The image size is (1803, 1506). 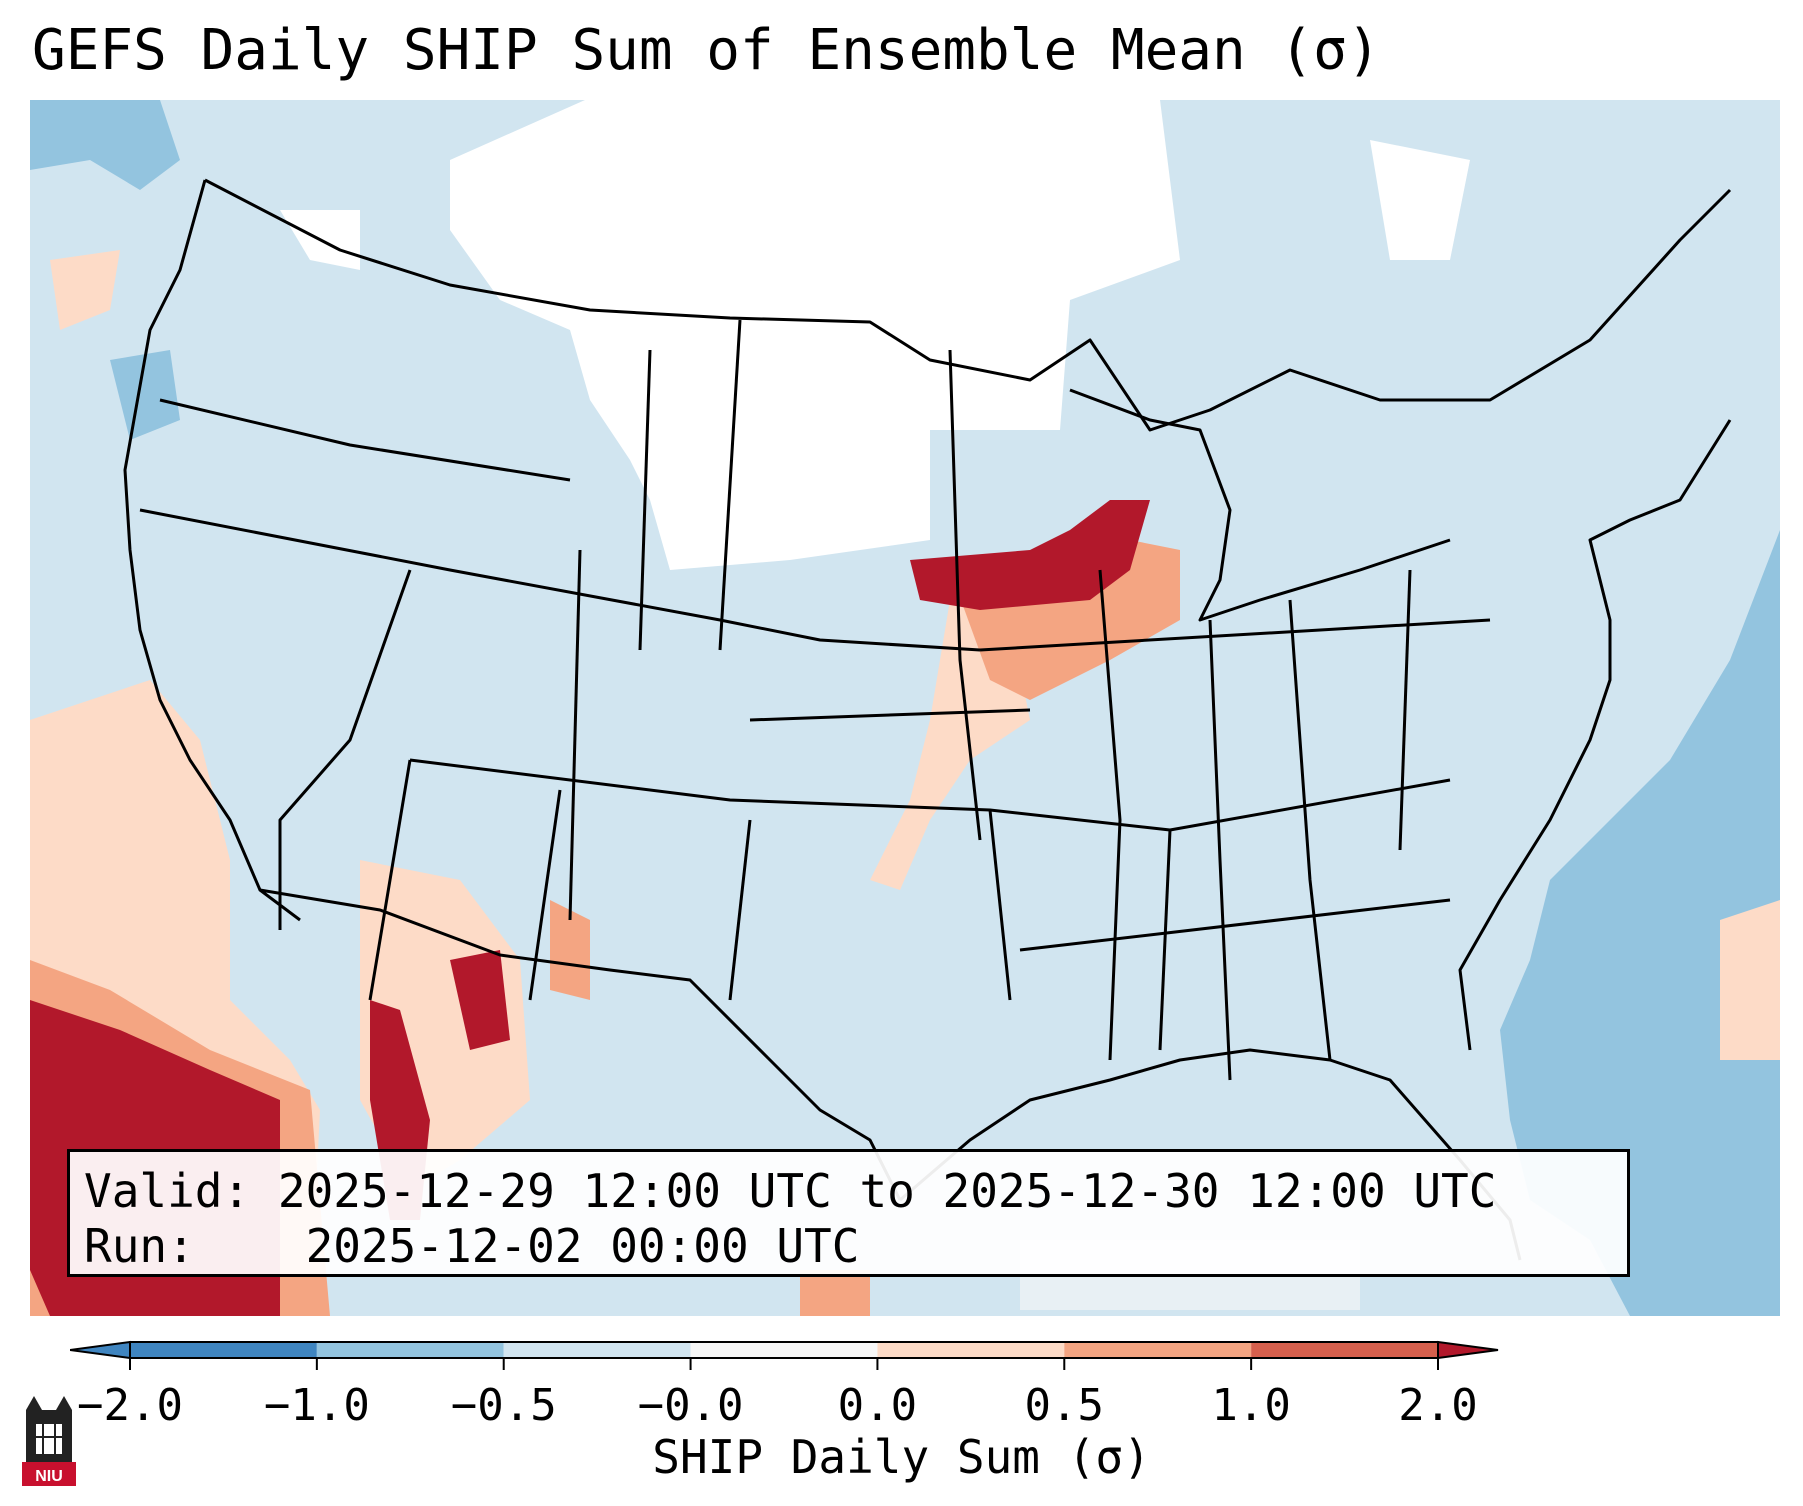 I want to click on field-far-above-midwest, so click(x=1030, y=555).